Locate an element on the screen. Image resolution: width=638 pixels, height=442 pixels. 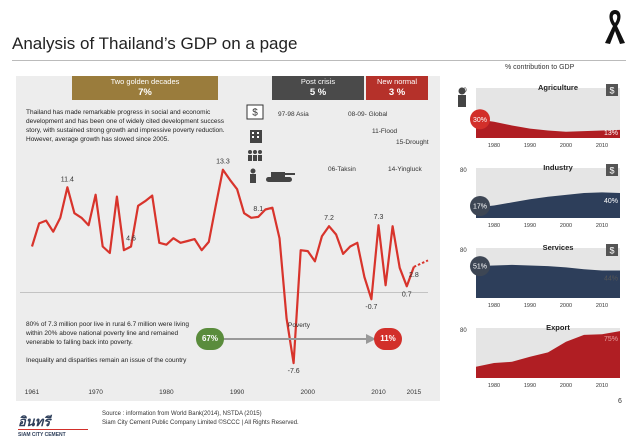
post-crisis-header: Post crisis 5 % is located at coordinates (318, 88).